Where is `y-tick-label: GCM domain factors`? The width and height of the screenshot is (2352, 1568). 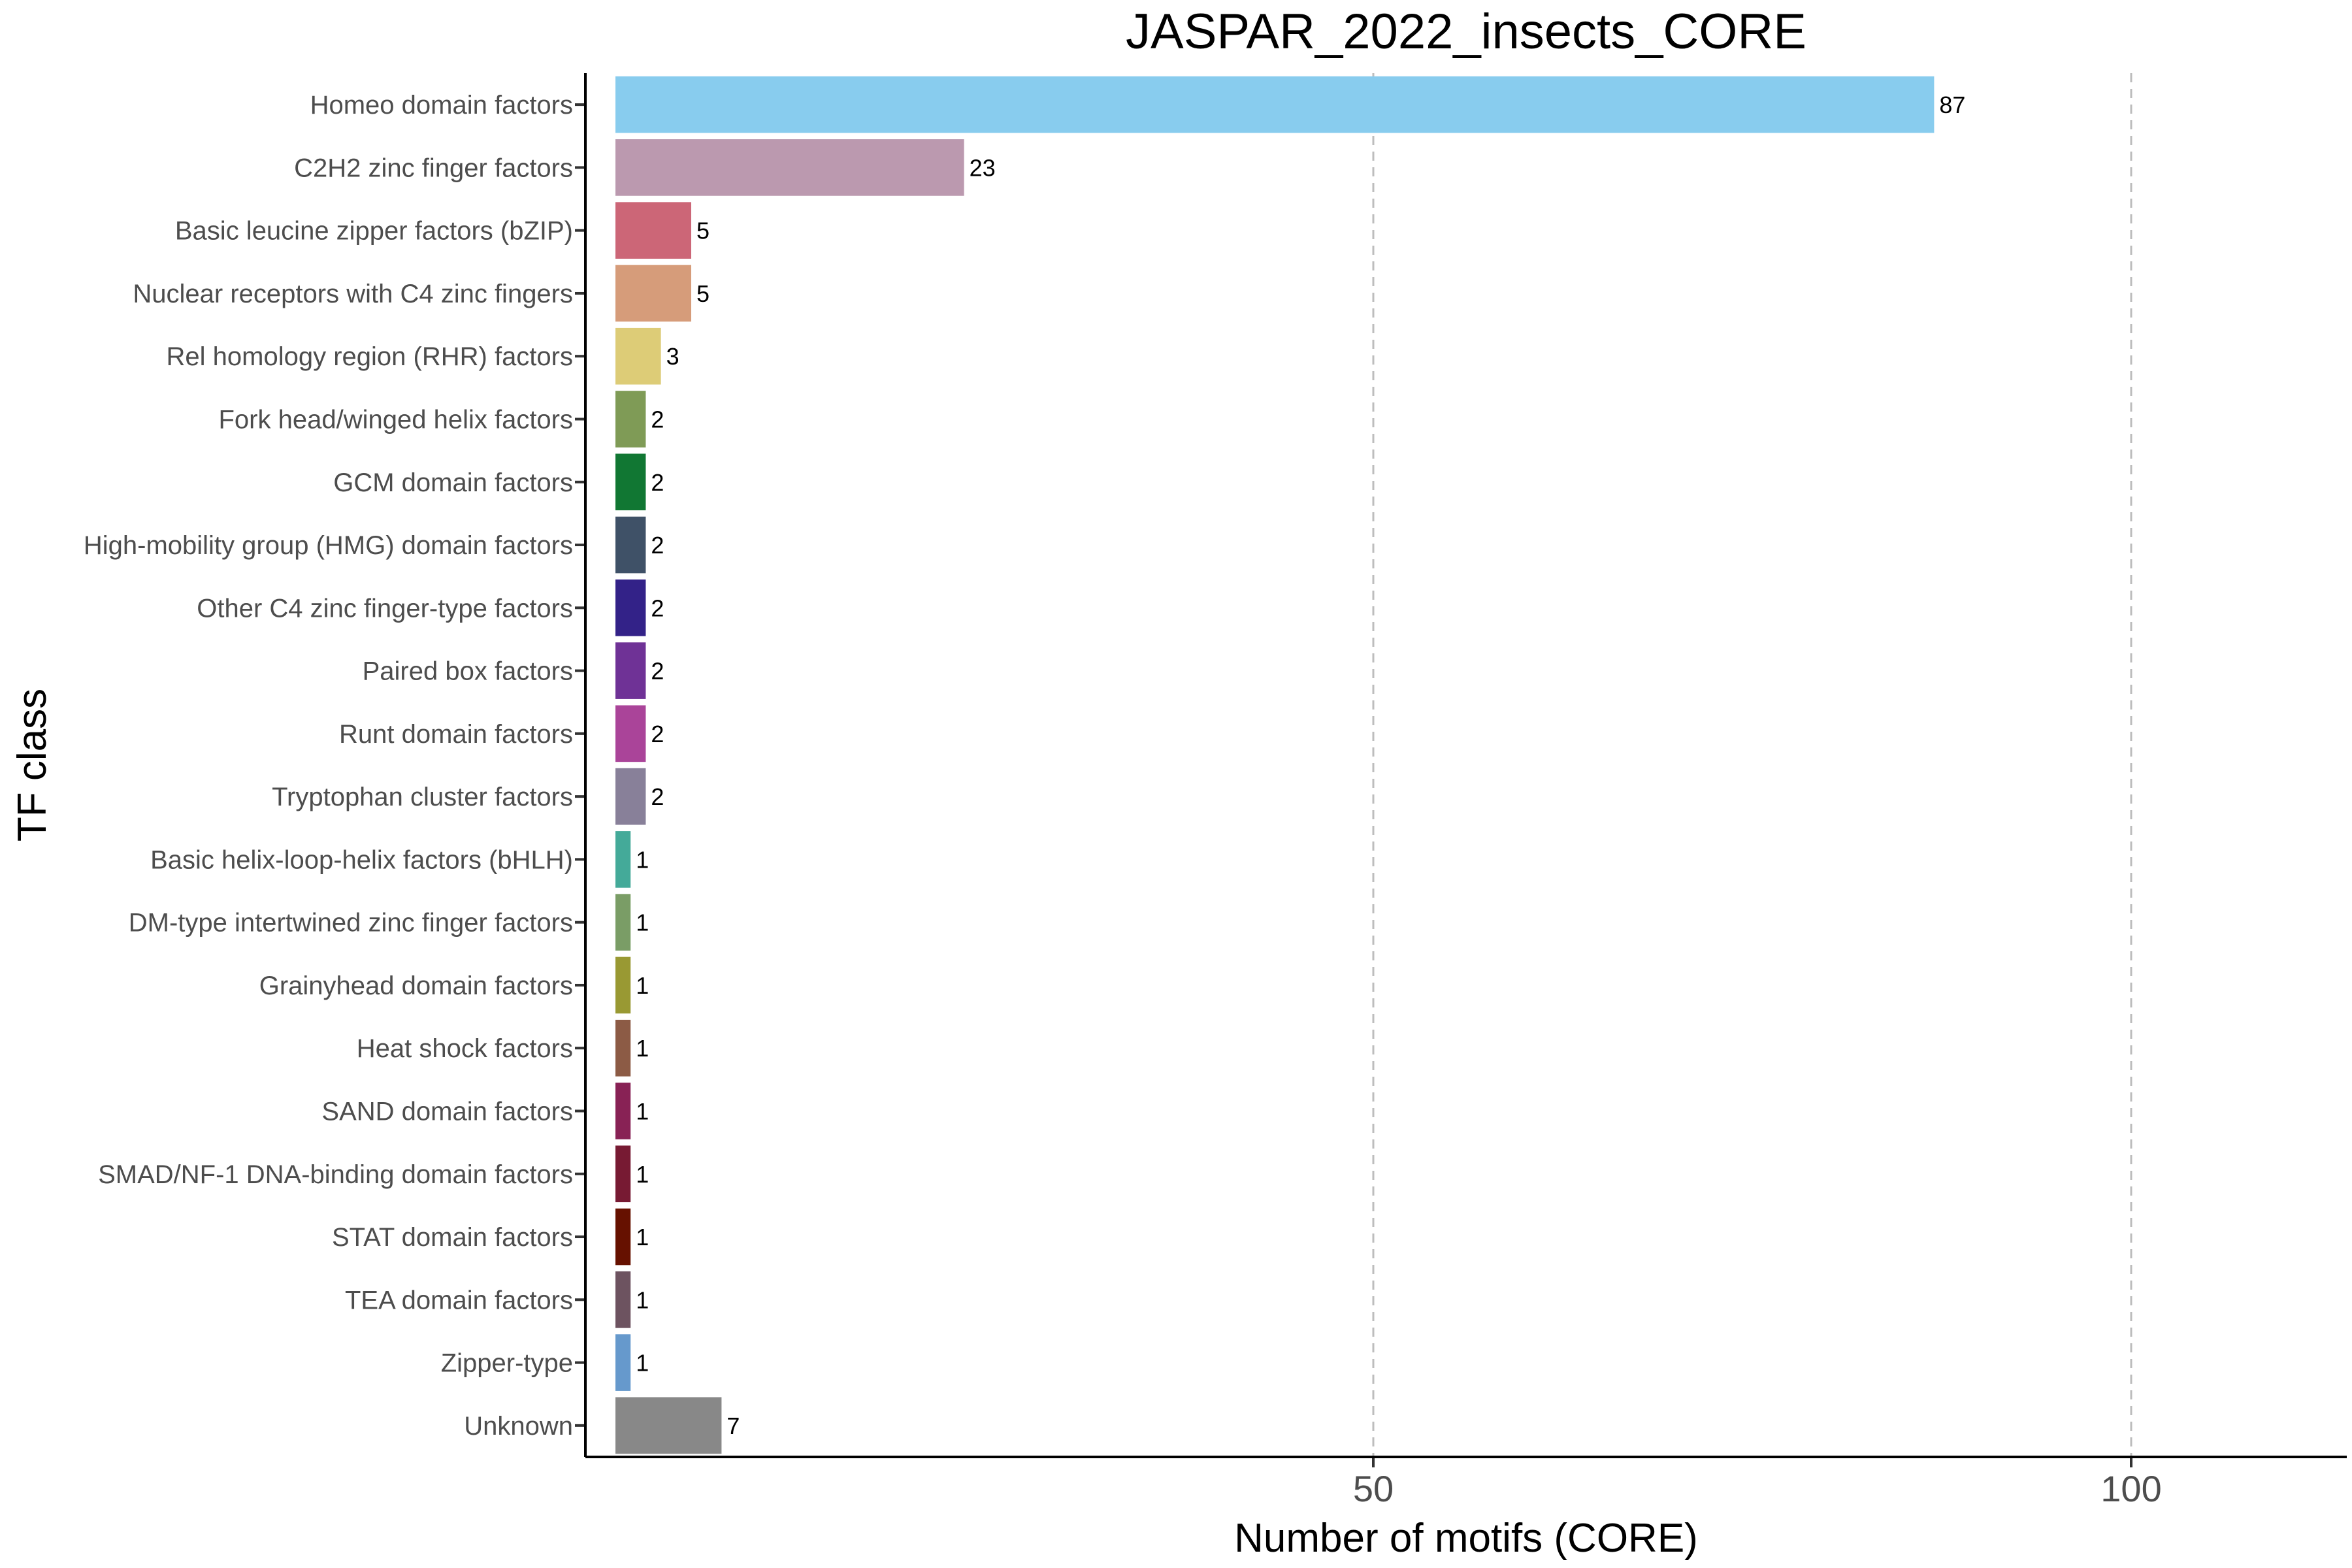 y-tick-label: GCM domain factors is located at coordinates (453, 482).